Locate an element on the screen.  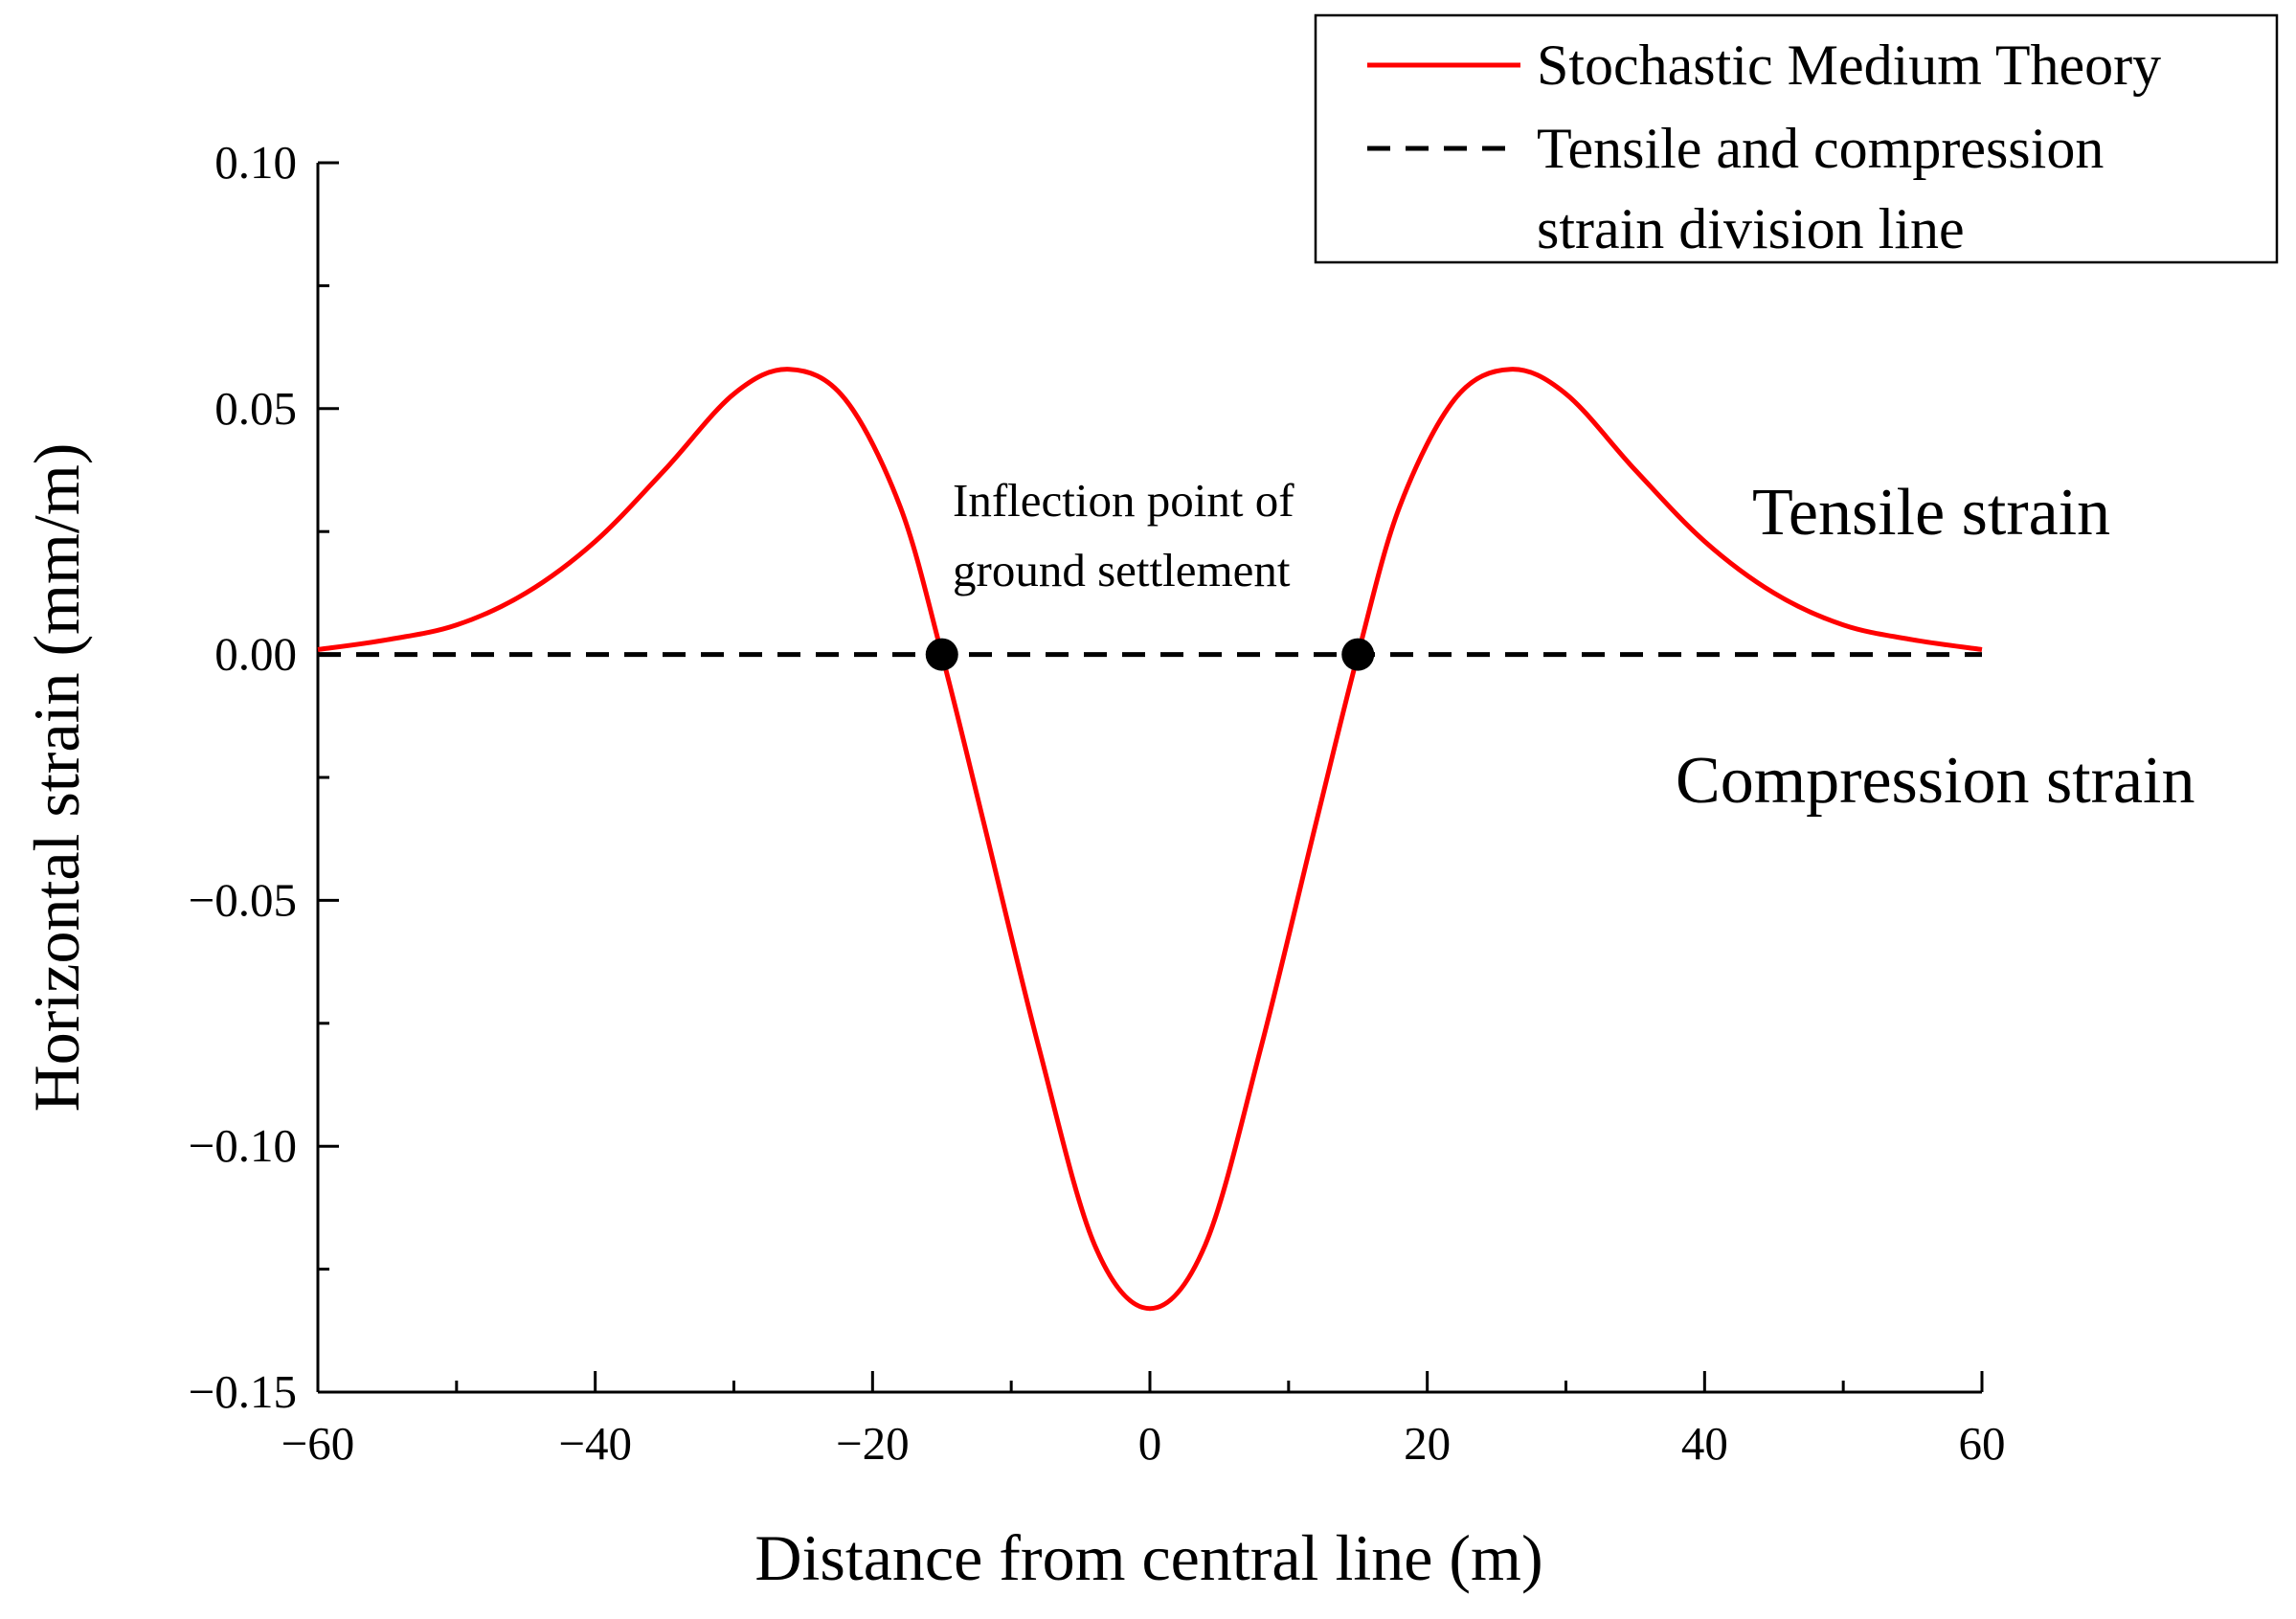
y-tick-label: 0.10 is located at coordinates (255, 162).